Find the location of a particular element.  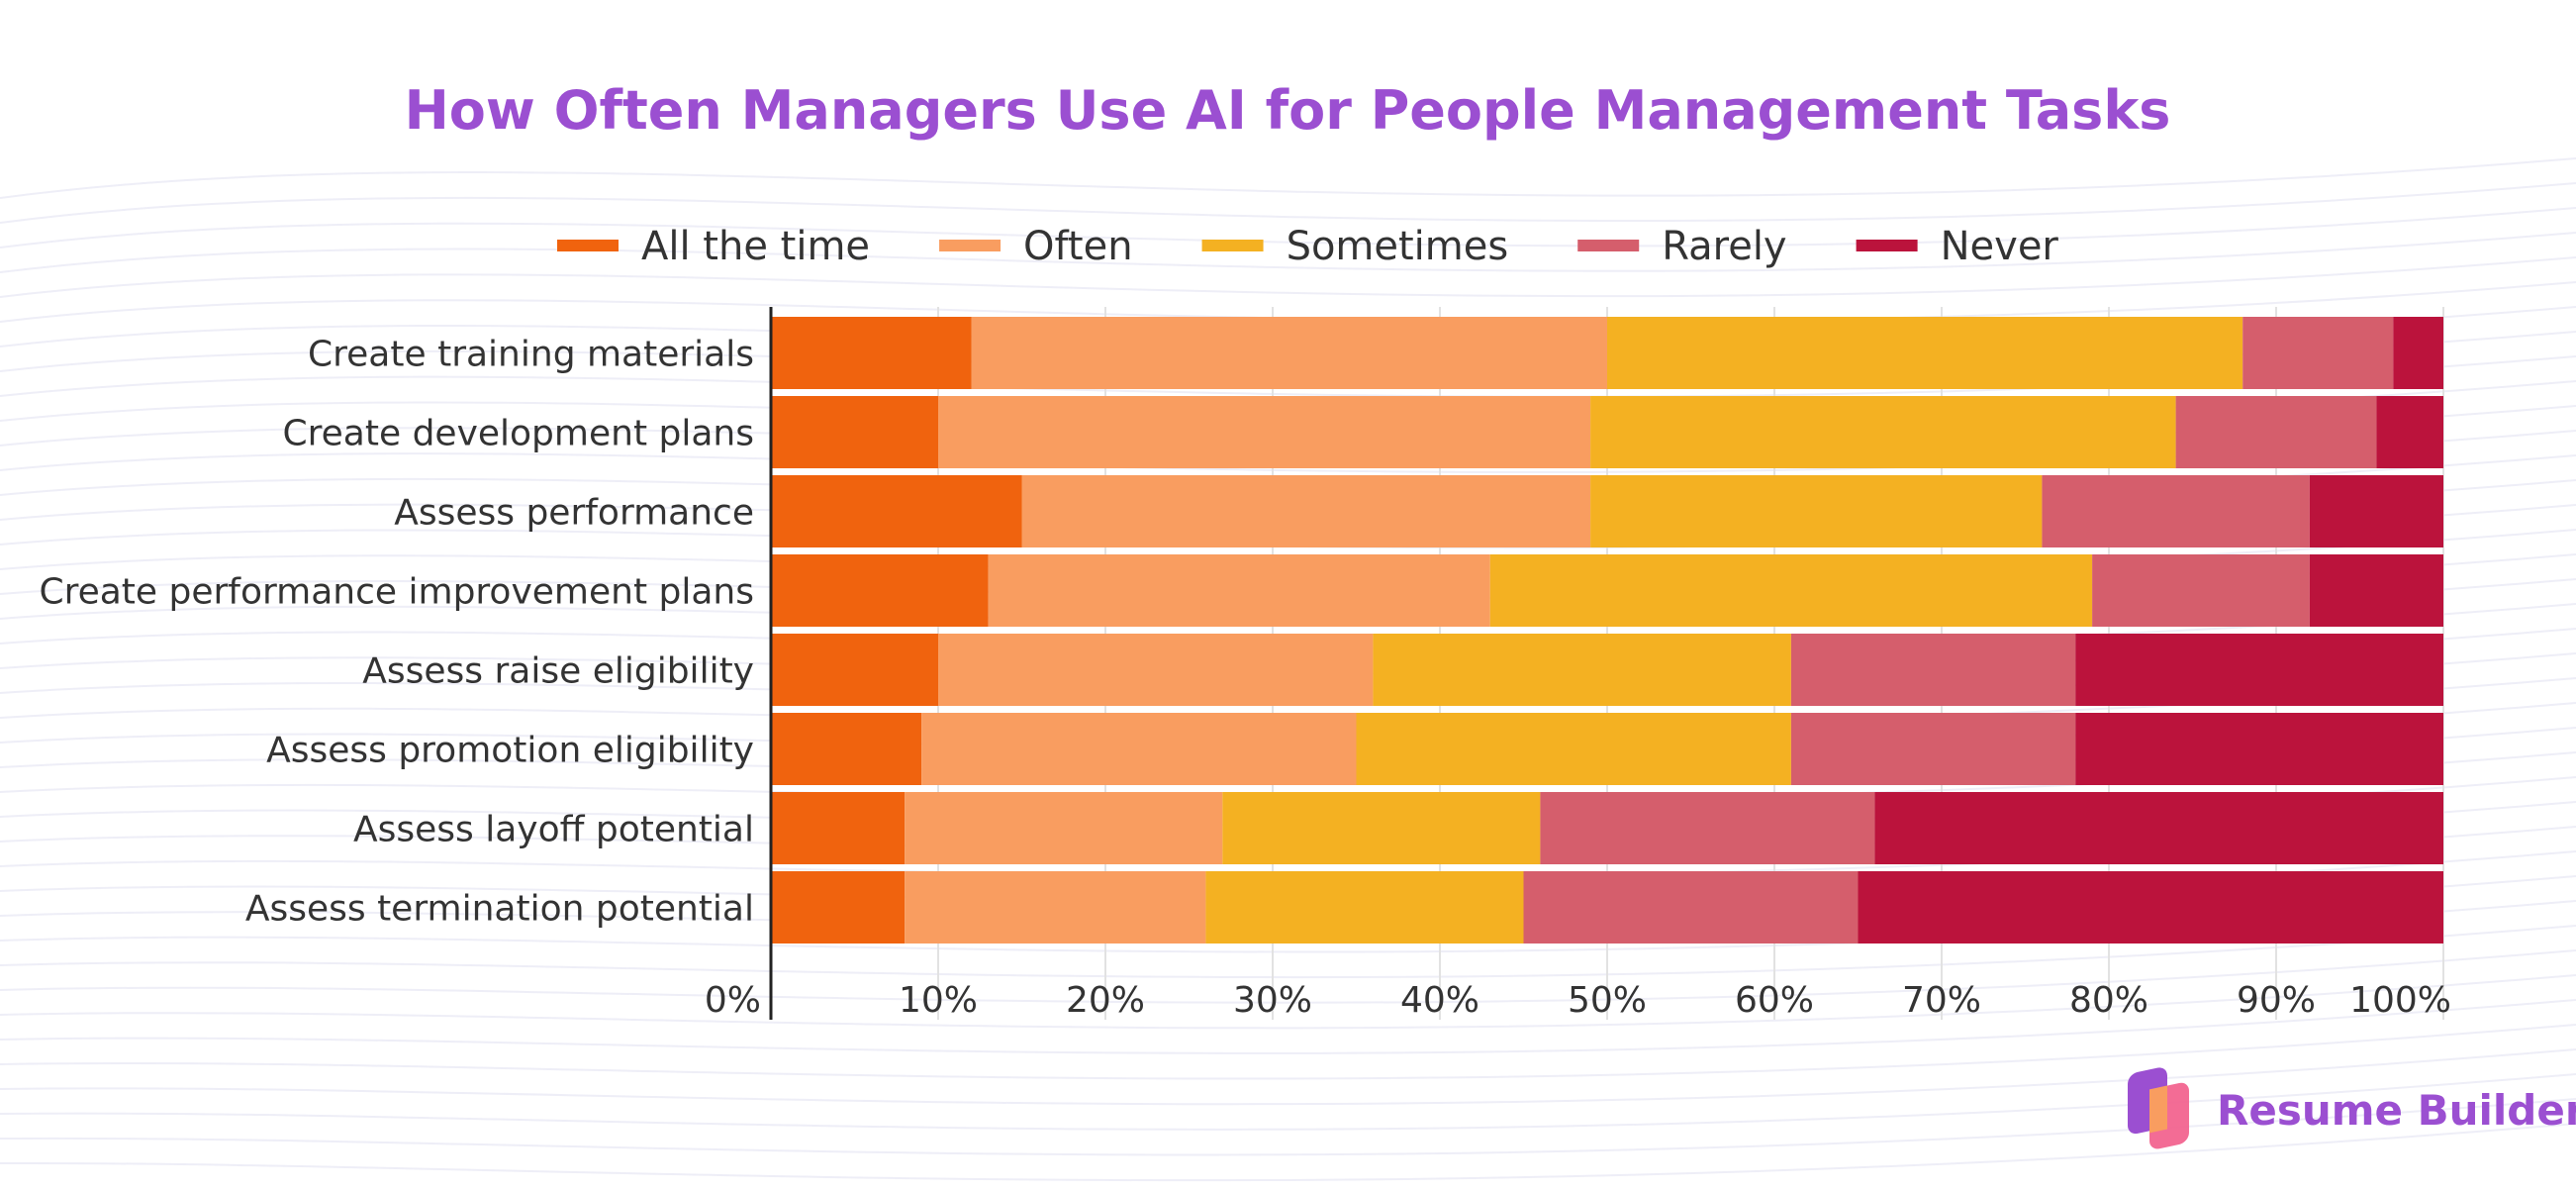

category-label: Create training materials is located at coordinates (531, 355).